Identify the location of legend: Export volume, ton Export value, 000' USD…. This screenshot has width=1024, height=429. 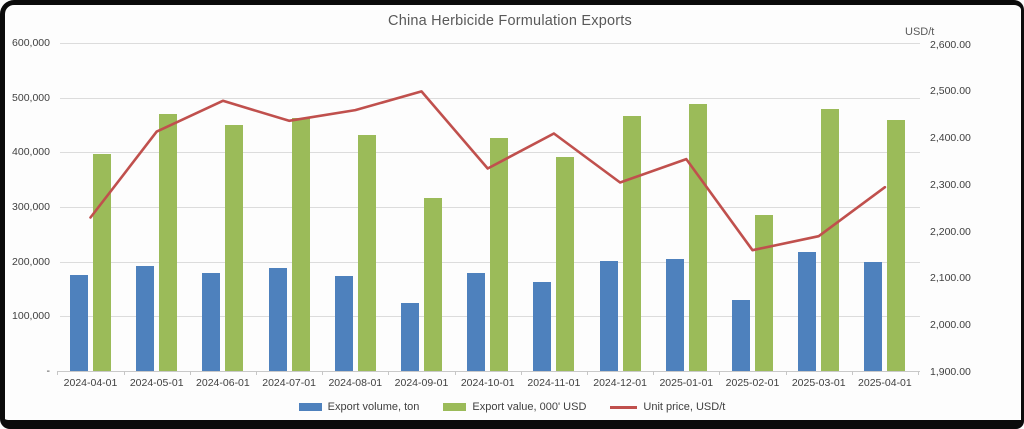
(512, 407).